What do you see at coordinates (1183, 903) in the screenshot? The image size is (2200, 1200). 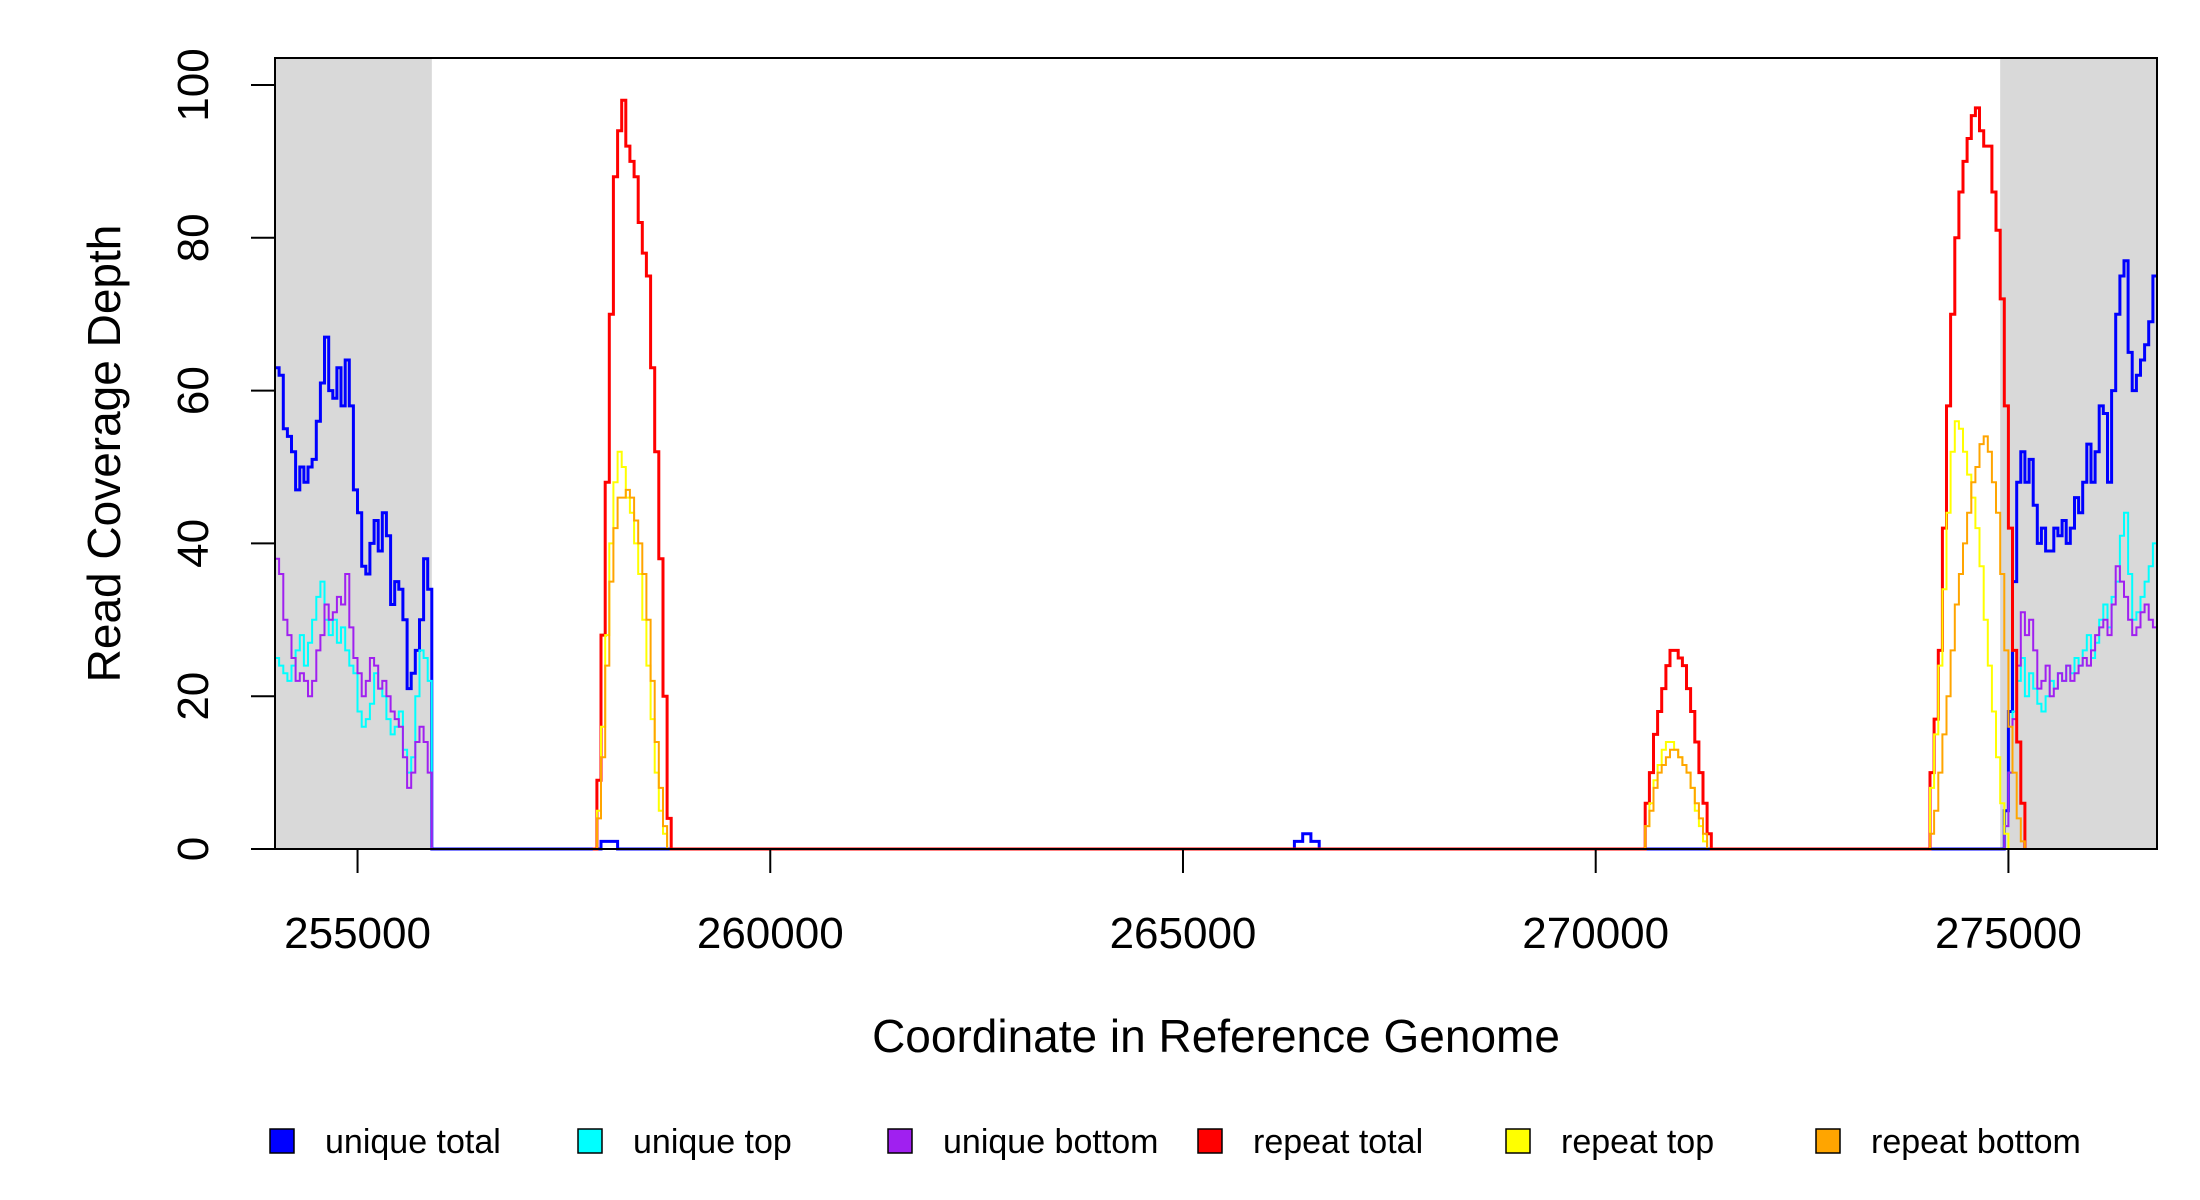 I see `x-axis: 255000 260000 265000 270000 275000` at bounding box center [1183, 903].